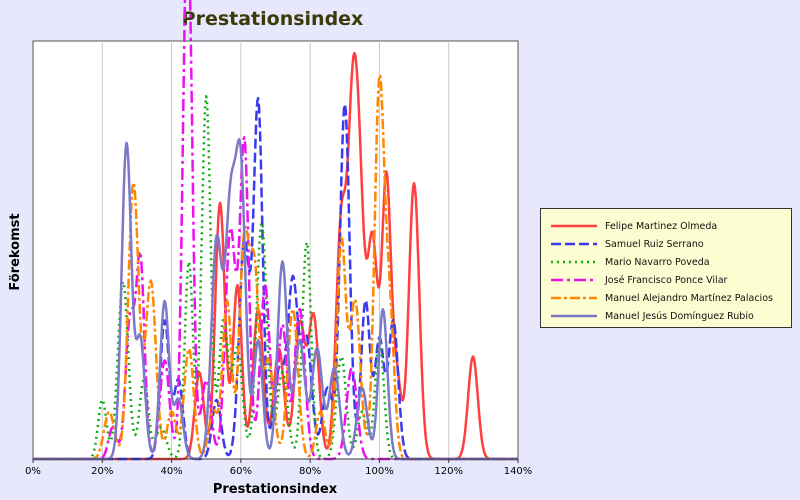  I want to click on x-tick-label: 40%, so click(171, 471).